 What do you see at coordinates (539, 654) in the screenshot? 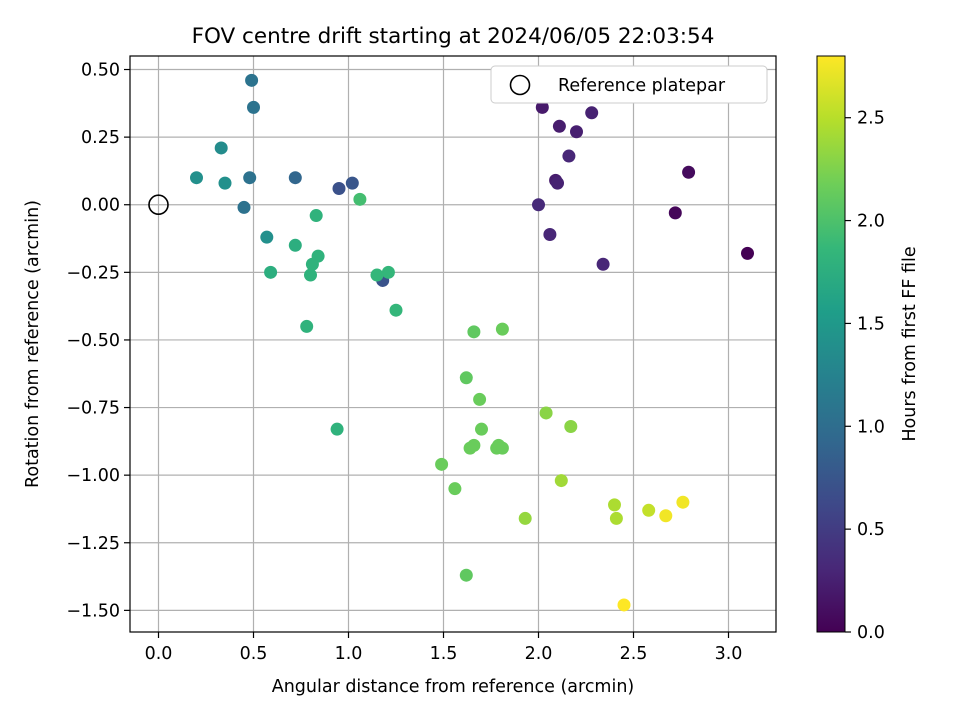
I see `x-tick-label: 2.0` at bounding box center [539, 654].